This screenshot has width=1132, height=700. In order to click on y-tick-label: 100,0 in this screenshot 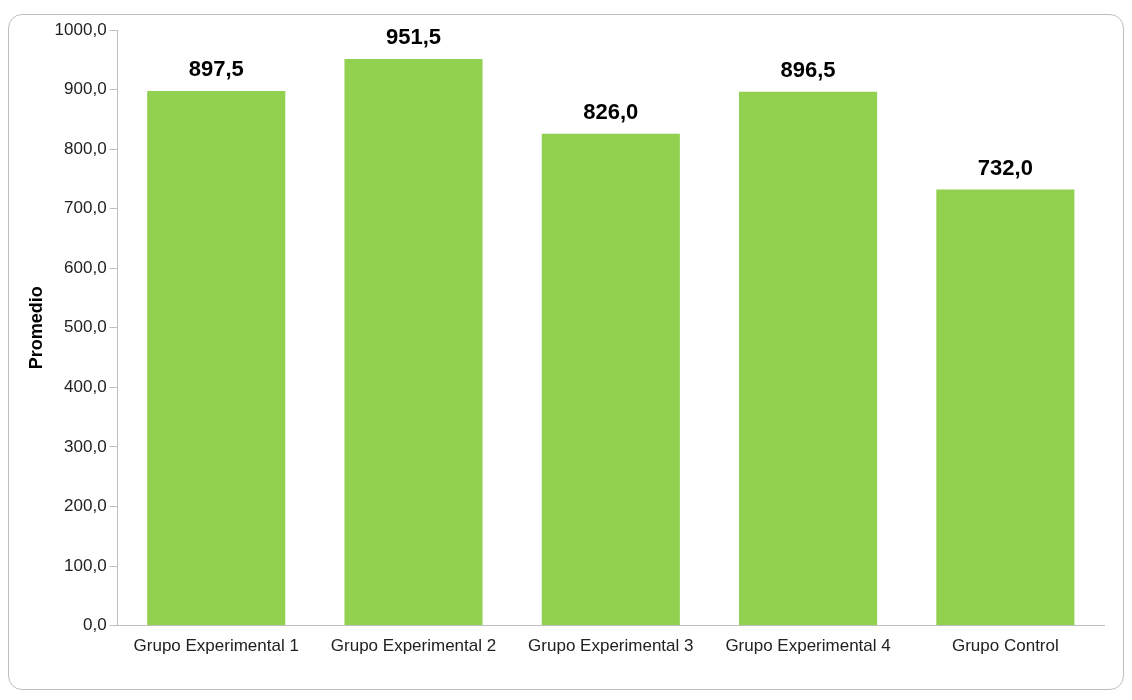, I will do `click(85, 565)`.